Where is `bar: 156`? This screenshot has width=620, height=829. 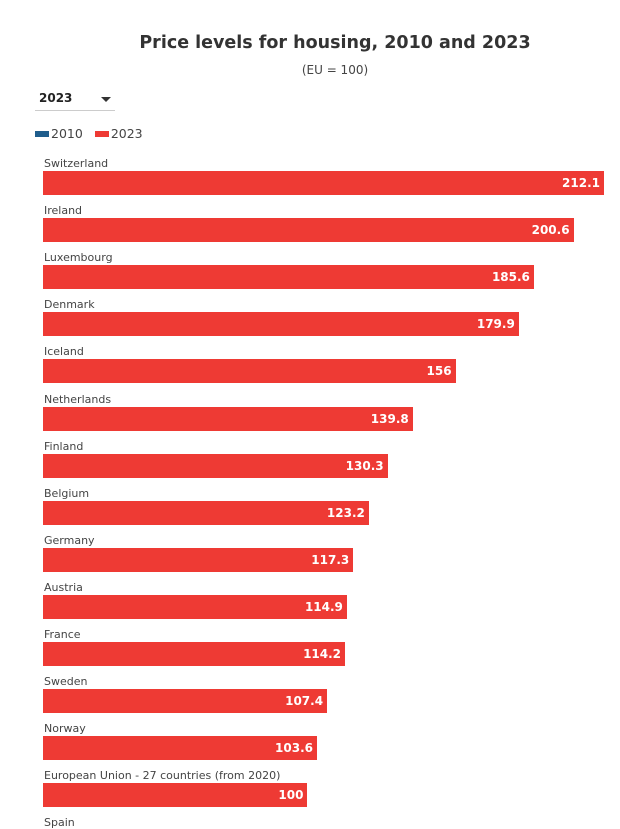
bar: 156 is located at coordinates (249, 371).